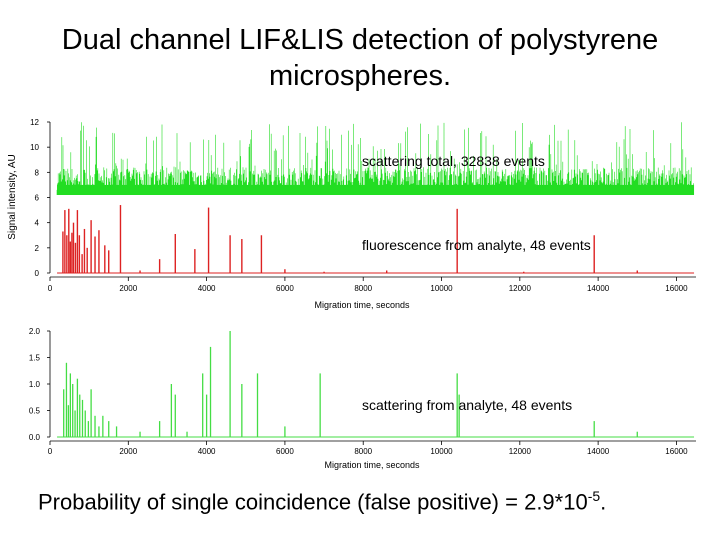 The width and height of the screenshot is (720, 540). What do you see at coordinates (37, 248) in the screenshot?
I see `chart-top-ytick-label-1: 2` at bounding box center [37, 248].